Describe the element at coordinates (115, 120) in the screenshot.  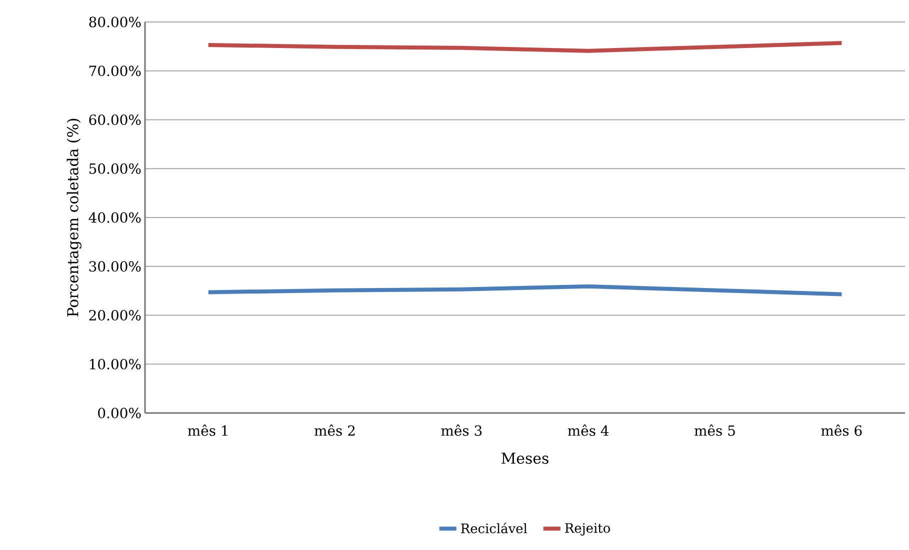
I see `y-tick-label: 60.00%` at that location.